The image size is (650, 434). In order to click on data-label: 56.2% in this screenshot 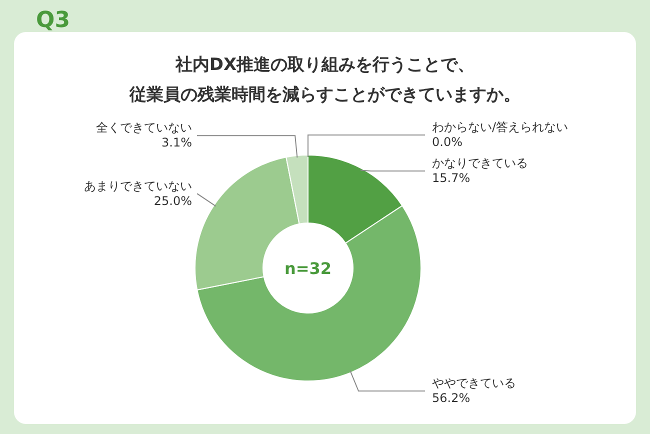, I will do `click(451, 398)`.